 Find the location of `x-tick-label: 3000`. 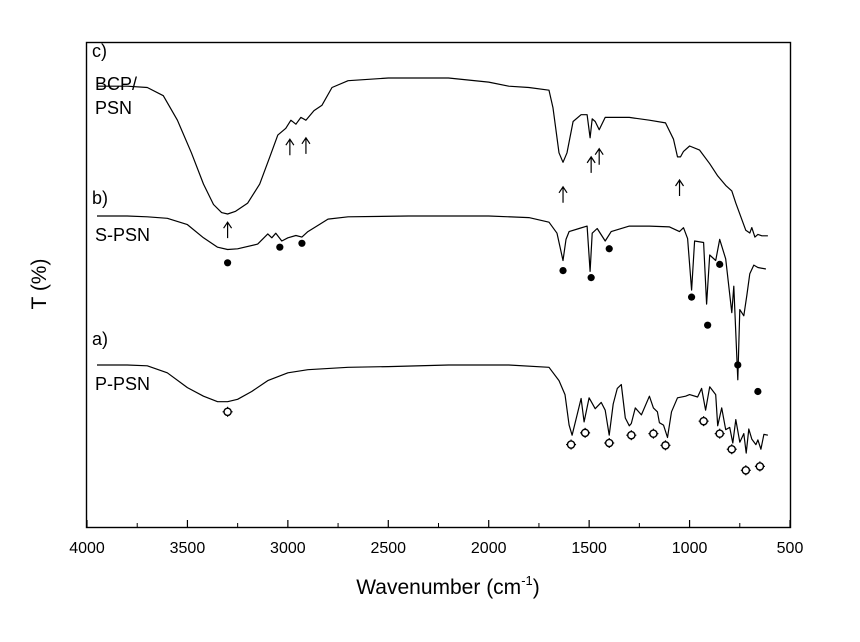

x-tick-label: 3000 is located at coordinates (288, 548).